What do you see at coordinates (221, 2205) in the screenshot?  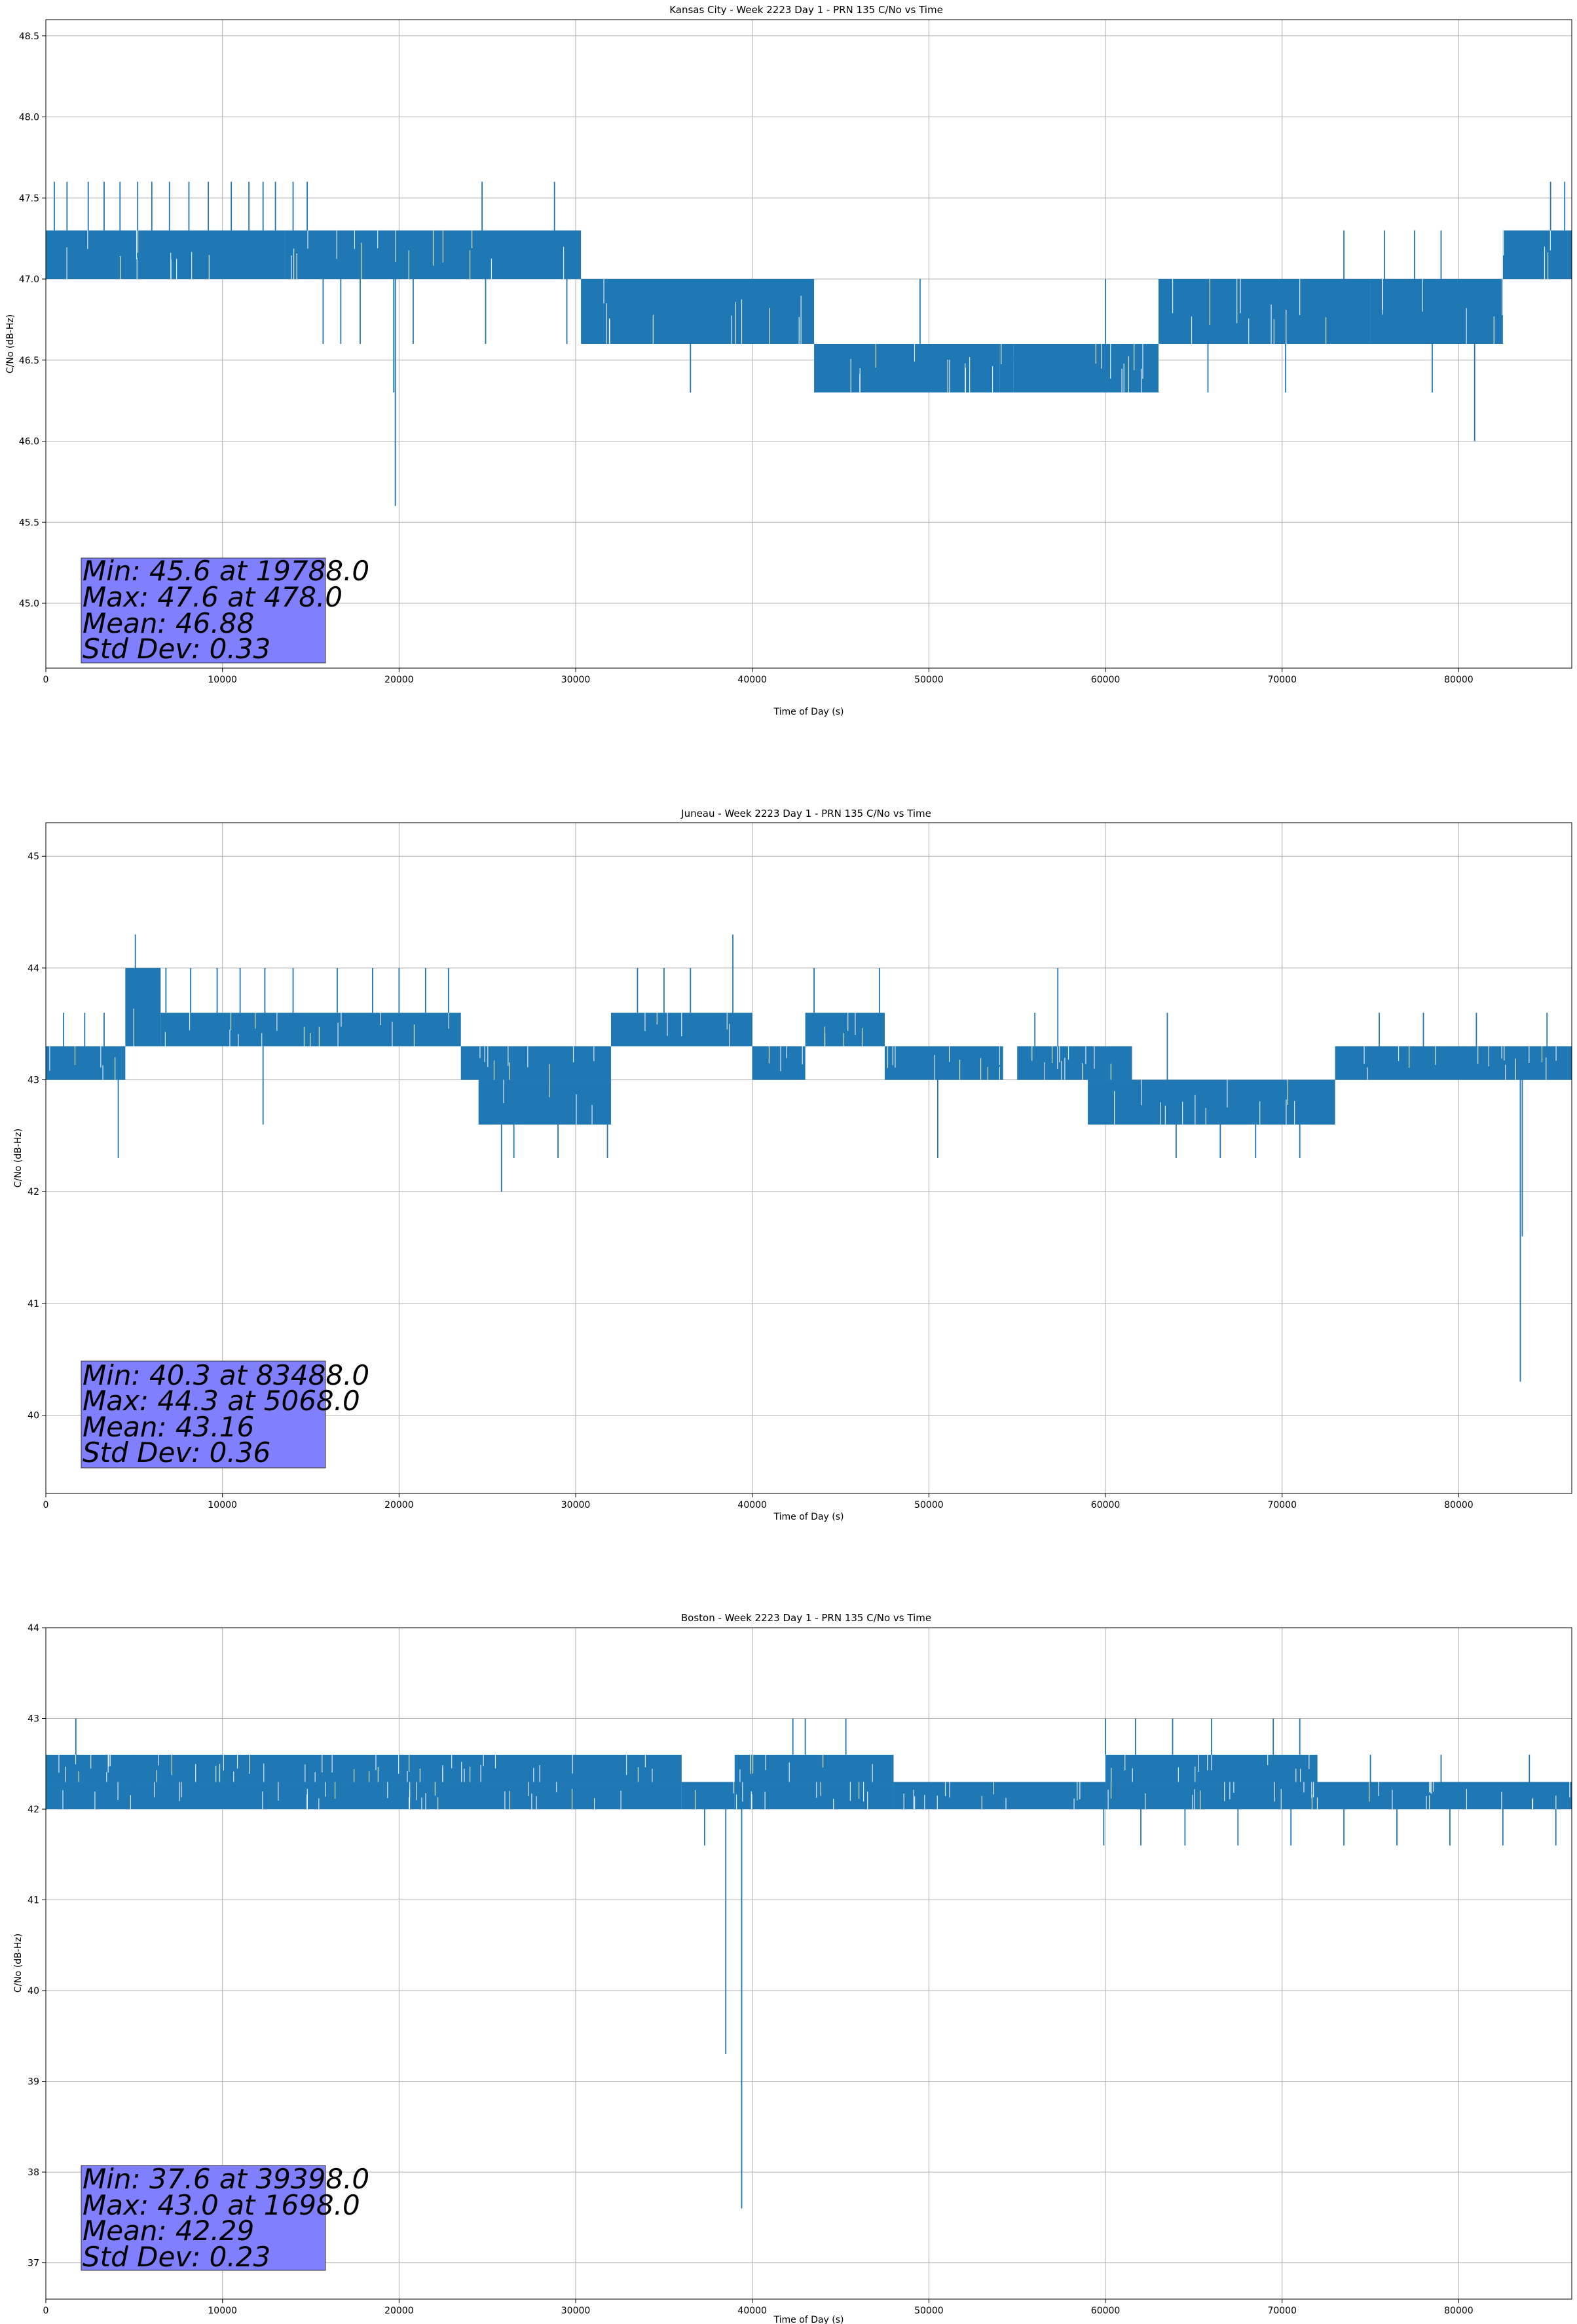 I see `stats-max: Max: 43.0 at 1698.0` at bounding box center [221, 2205].